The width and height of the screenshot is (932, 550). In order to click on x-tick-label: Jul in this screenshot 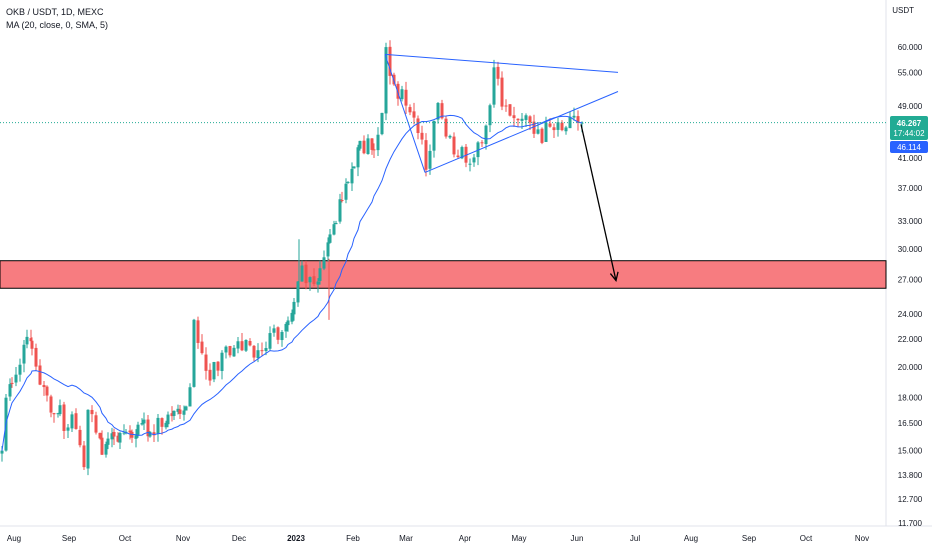, I will do `click(635, 538)`.